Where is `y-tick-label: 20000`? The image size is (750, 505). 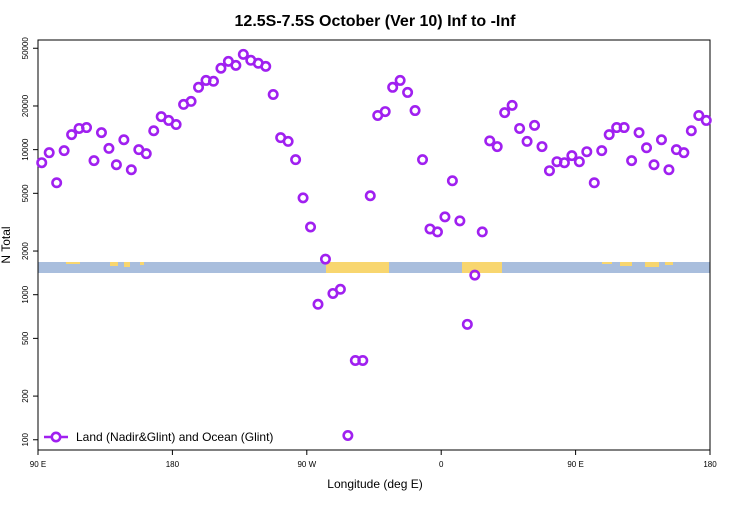 y-tick-label: 20000 is located at coordinates (25, 105).